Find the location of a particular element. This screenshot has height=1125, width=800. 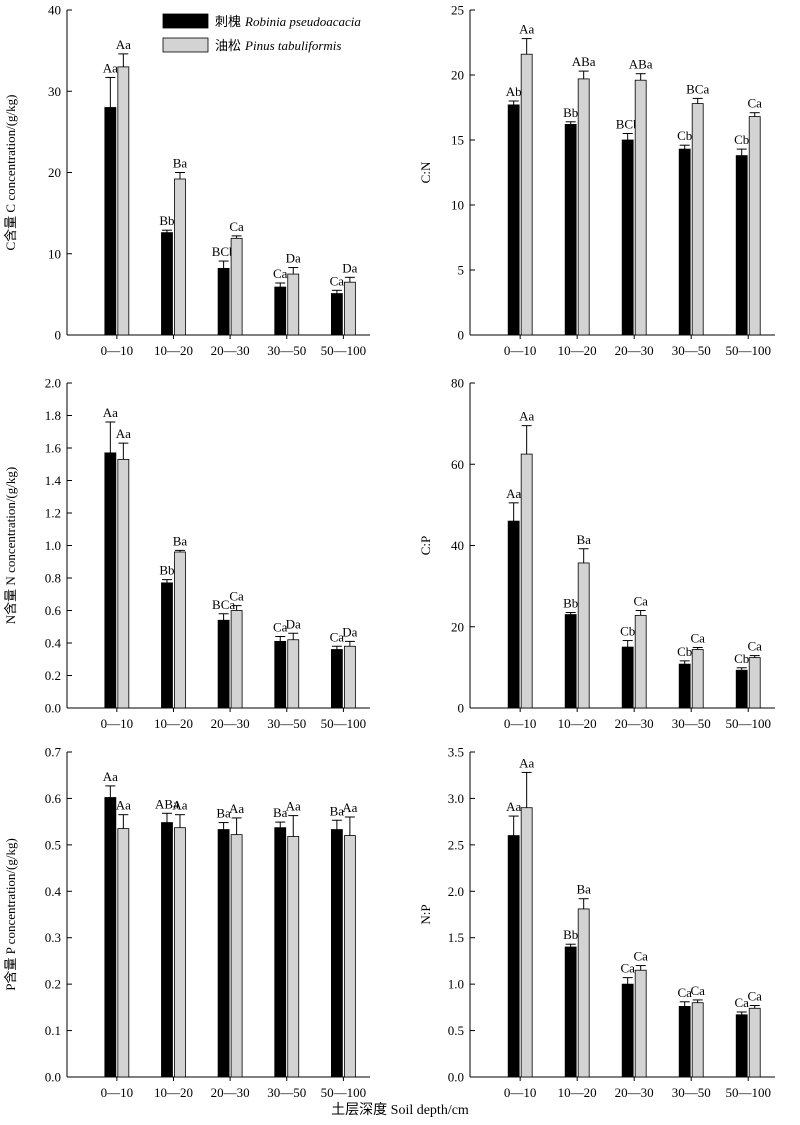

y-tick-label: 1.8 is located at coordinates (53, 415).